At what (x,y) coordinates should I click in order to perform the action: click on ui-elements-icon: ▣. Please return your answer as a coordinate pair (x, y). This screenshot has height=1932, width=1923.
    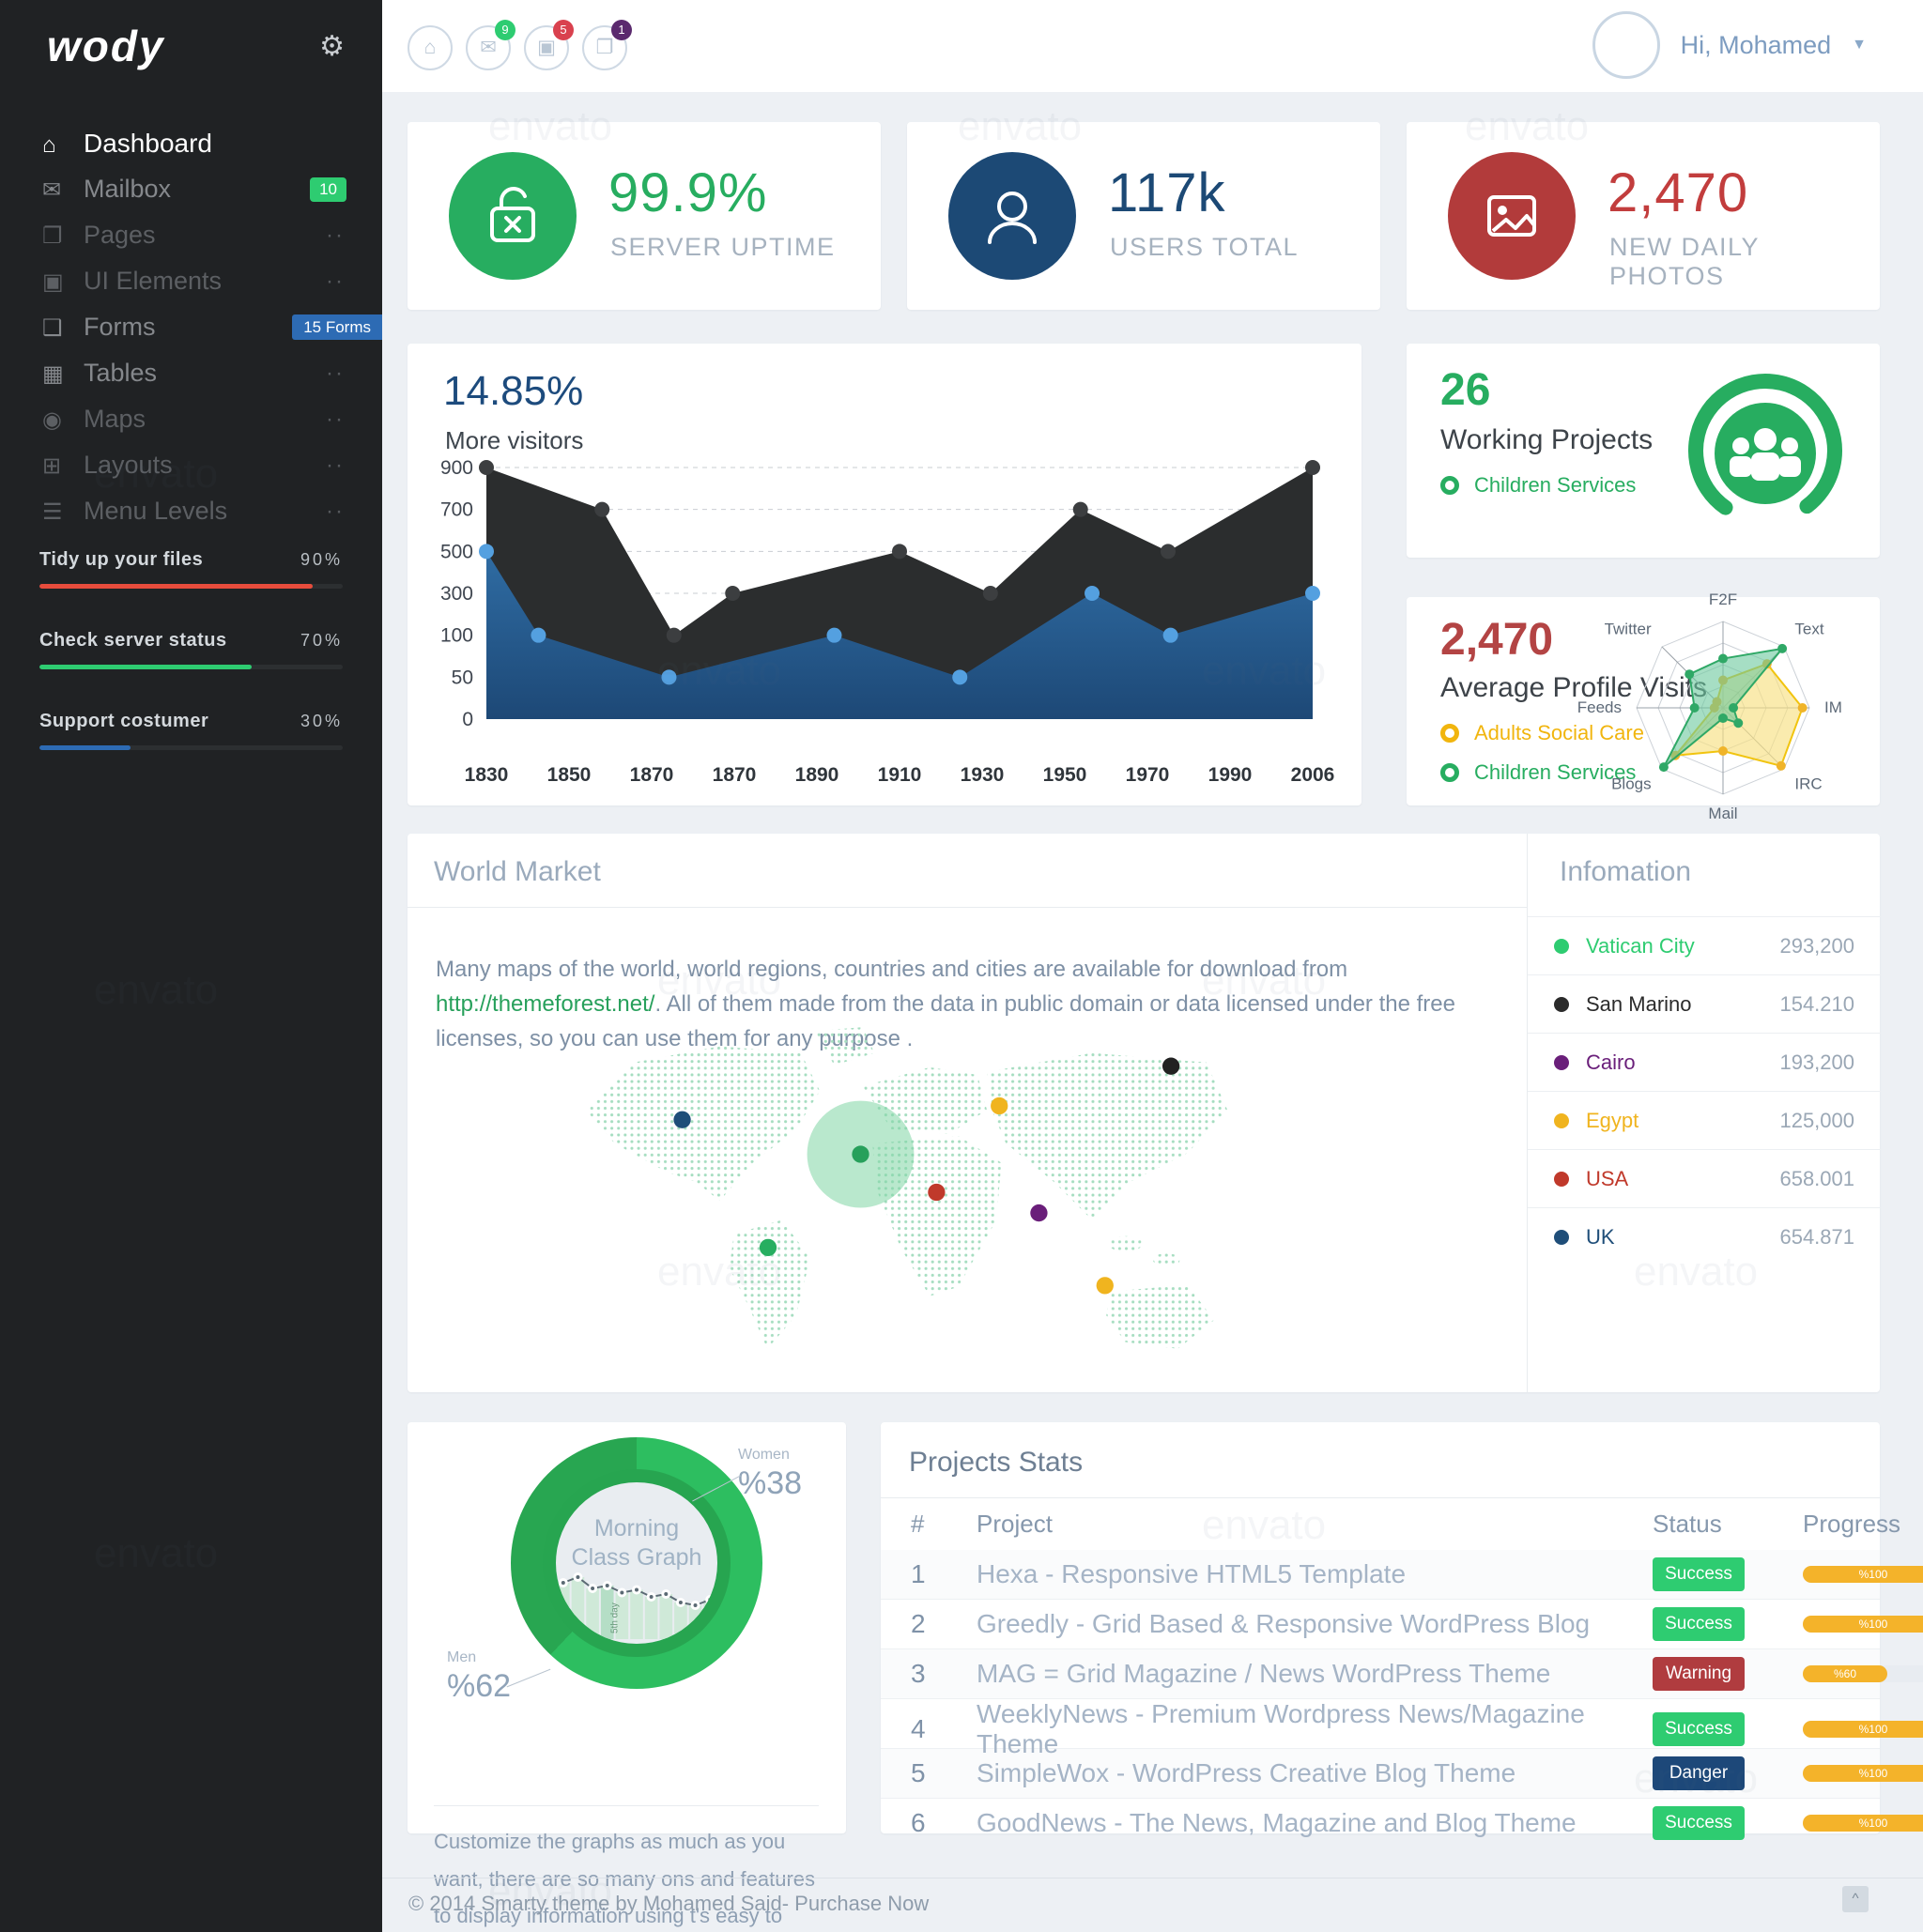
    Looking at the image, I should click on (53, 282).